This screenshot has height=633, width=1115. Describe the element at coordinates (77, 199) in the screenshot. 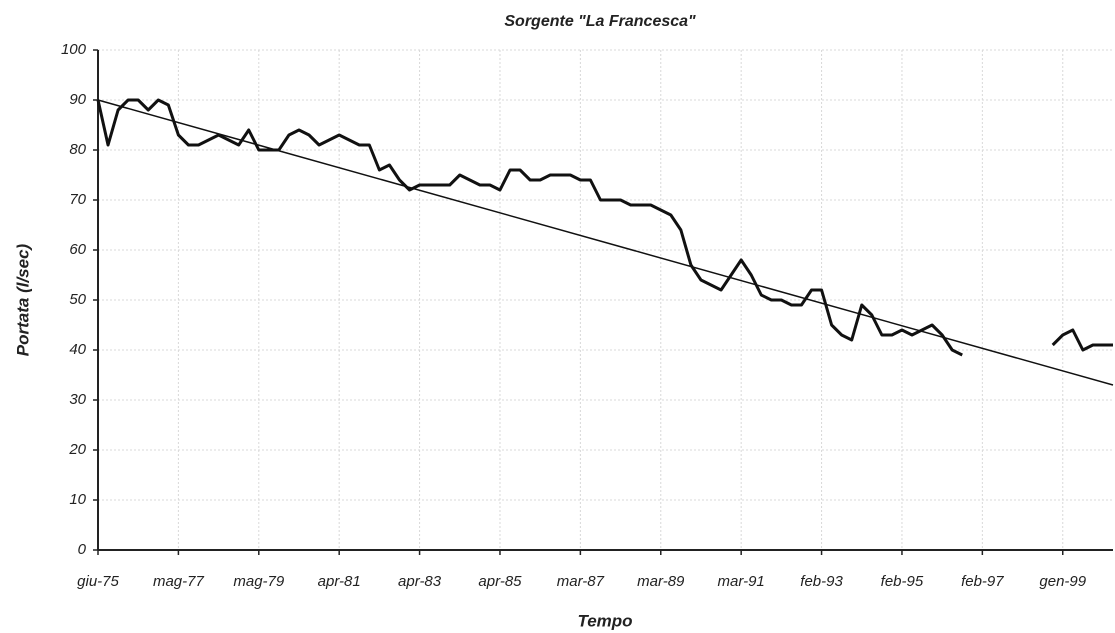

I see `y-tick-label: 70` at that location.